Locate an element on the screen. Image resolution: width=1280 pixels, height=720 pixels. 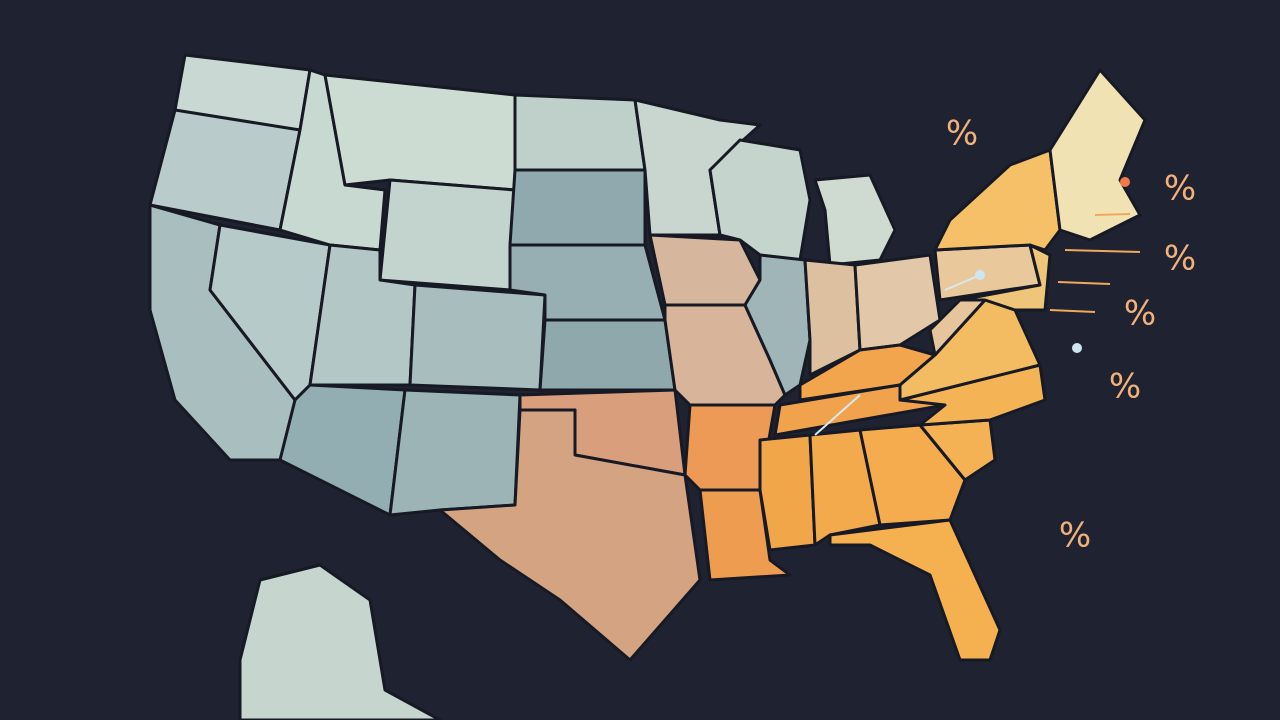
labels: %%%%%% is located at coordinates (1071, 335).